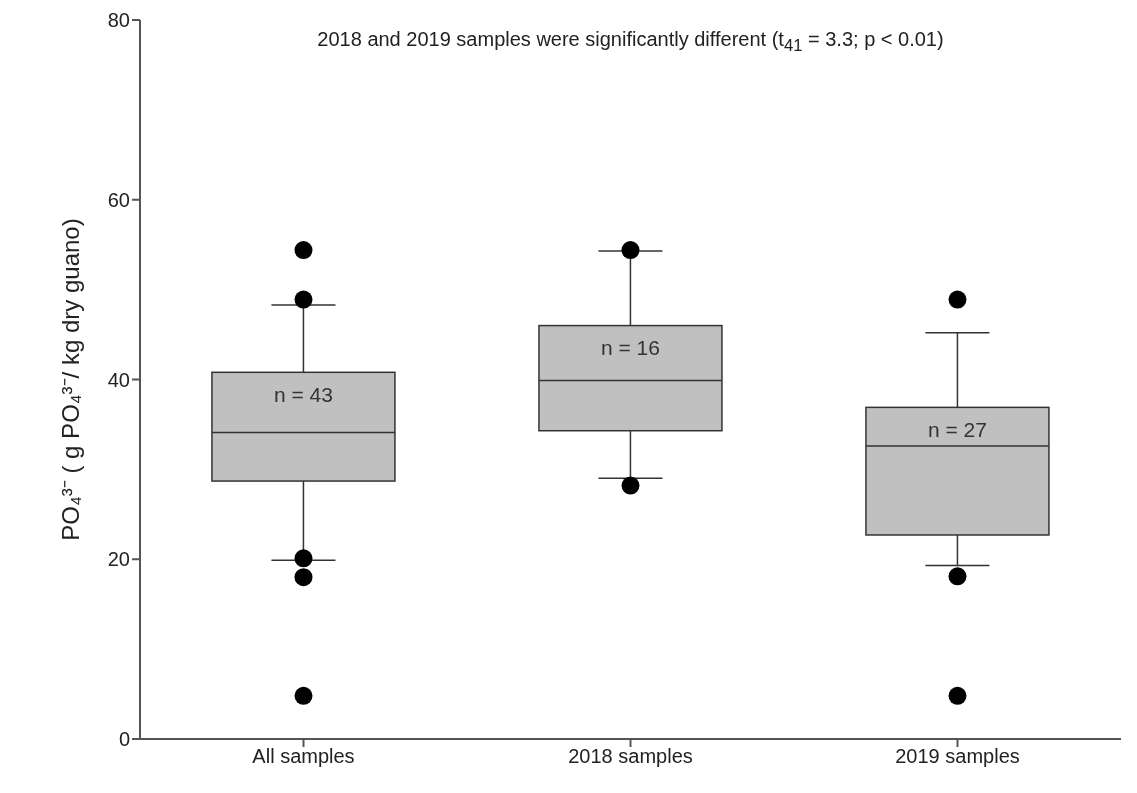 Image resolution: width=1137 pixels, height=793 pixels. What do you see at coordinates (630, 756) in the screenshot?
I see `x-tick-label: 2018 samples` at bounding box center [630, 756].